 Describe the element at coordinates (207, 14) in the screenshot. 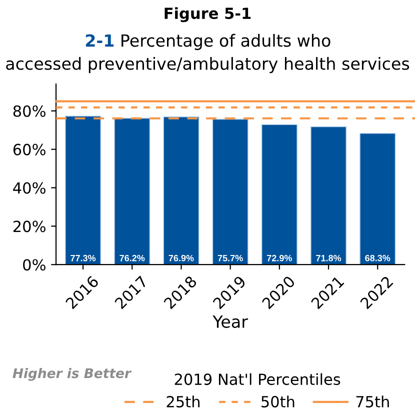

I see `chart-title: Figure 5-1` at that location.